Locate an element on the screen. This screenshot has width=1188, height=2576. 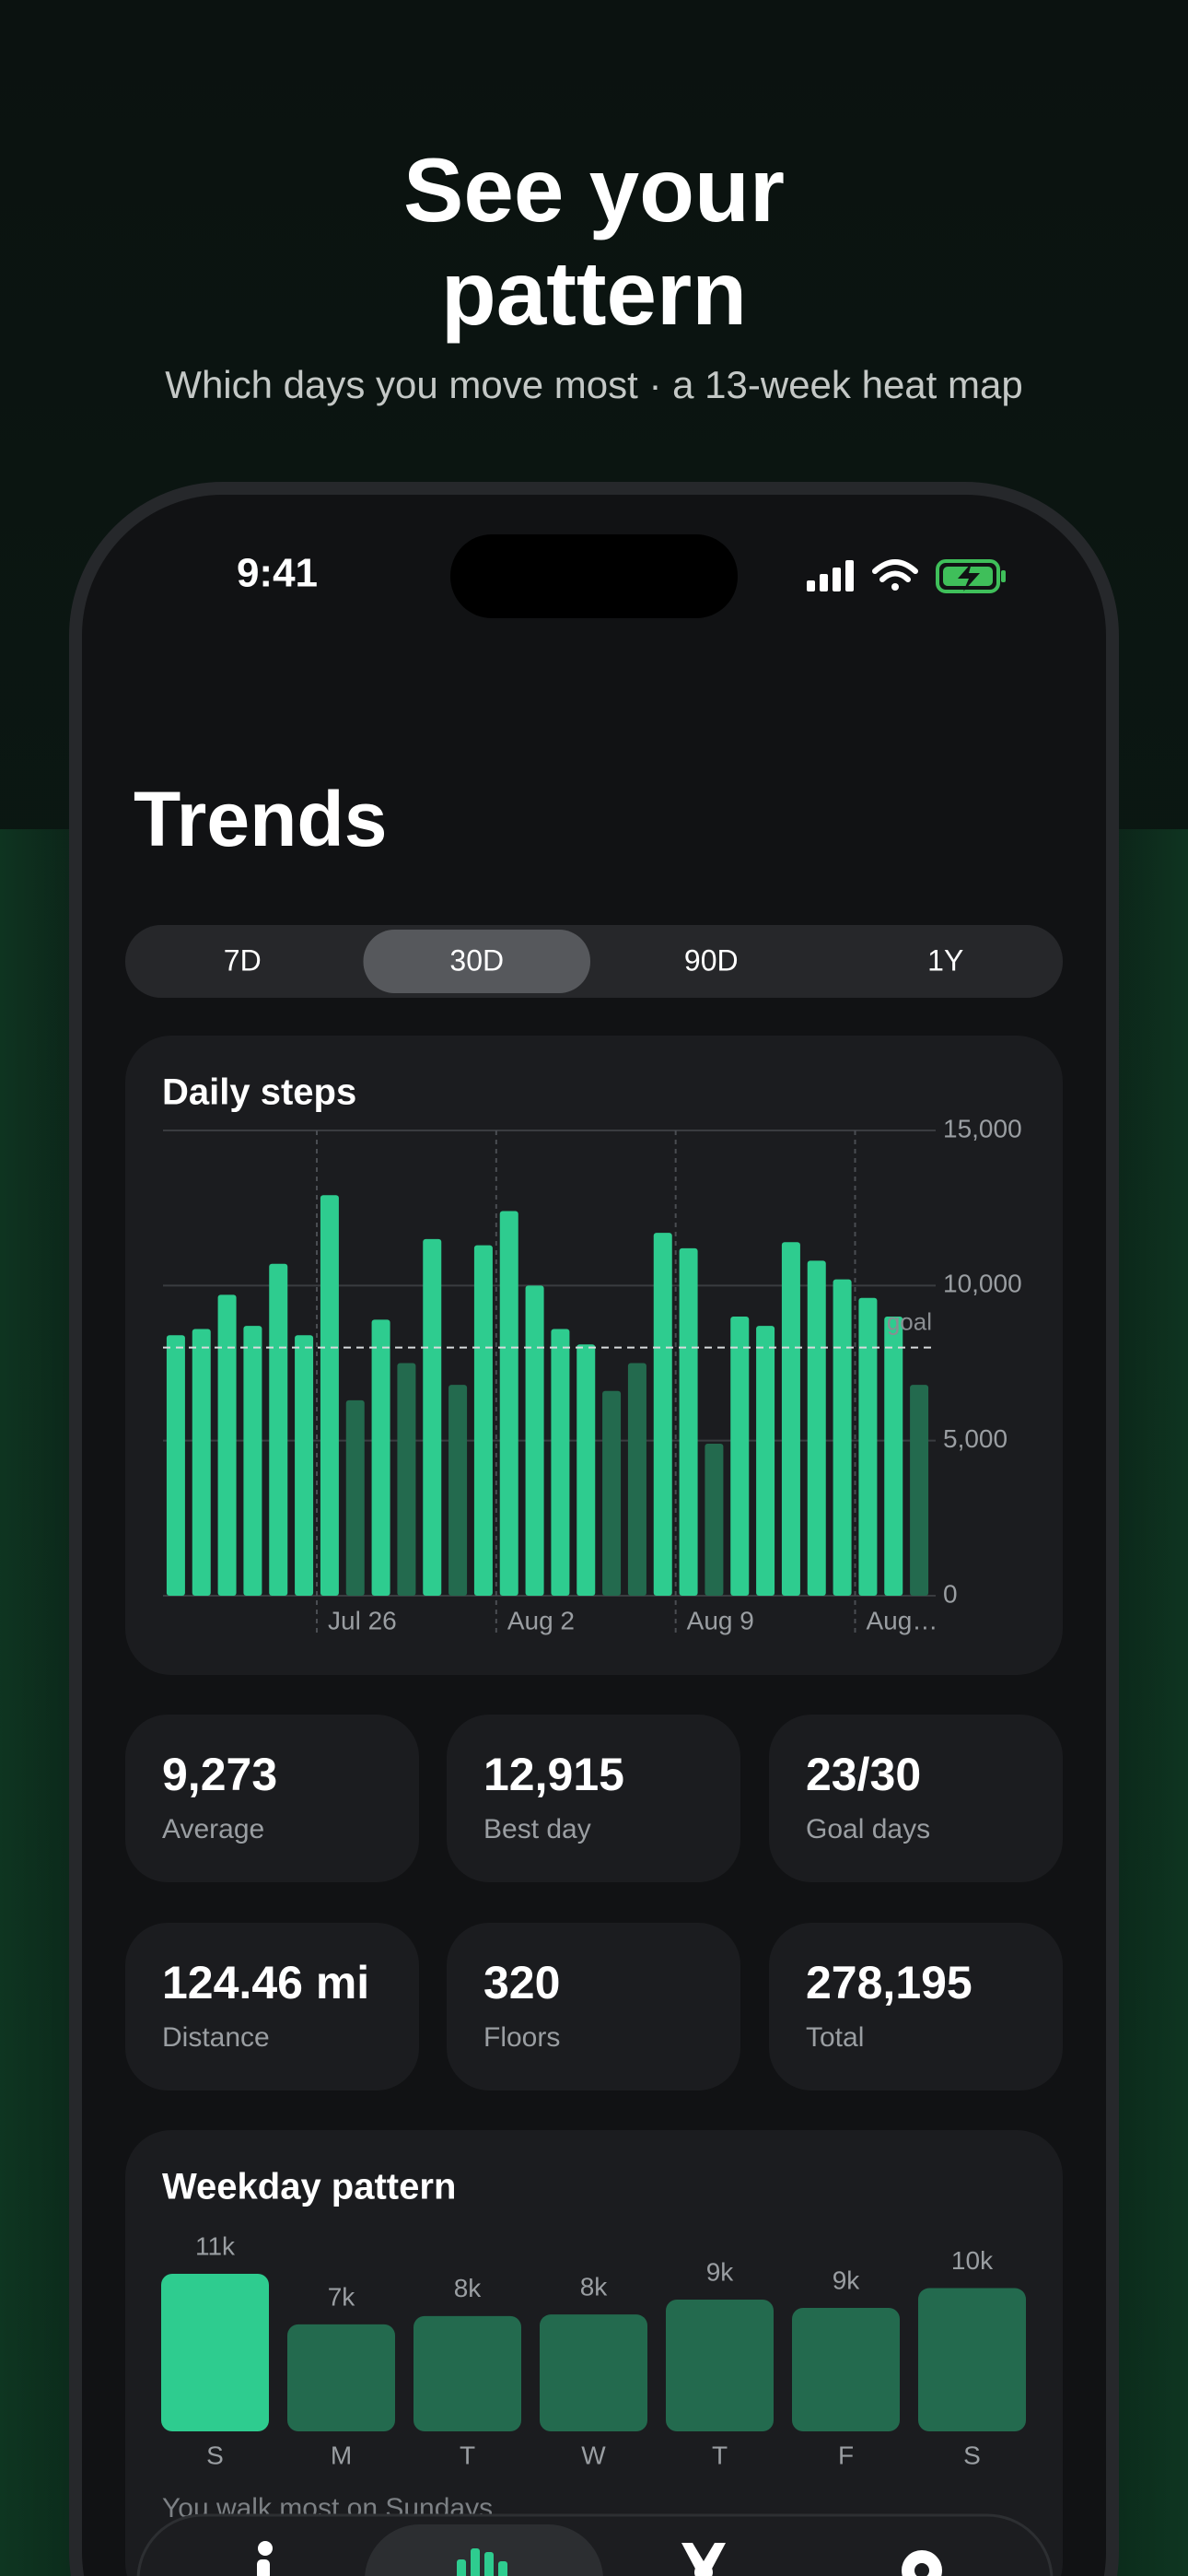
x-tick-label: Aug 9 is located at coordinates (720, 1620).